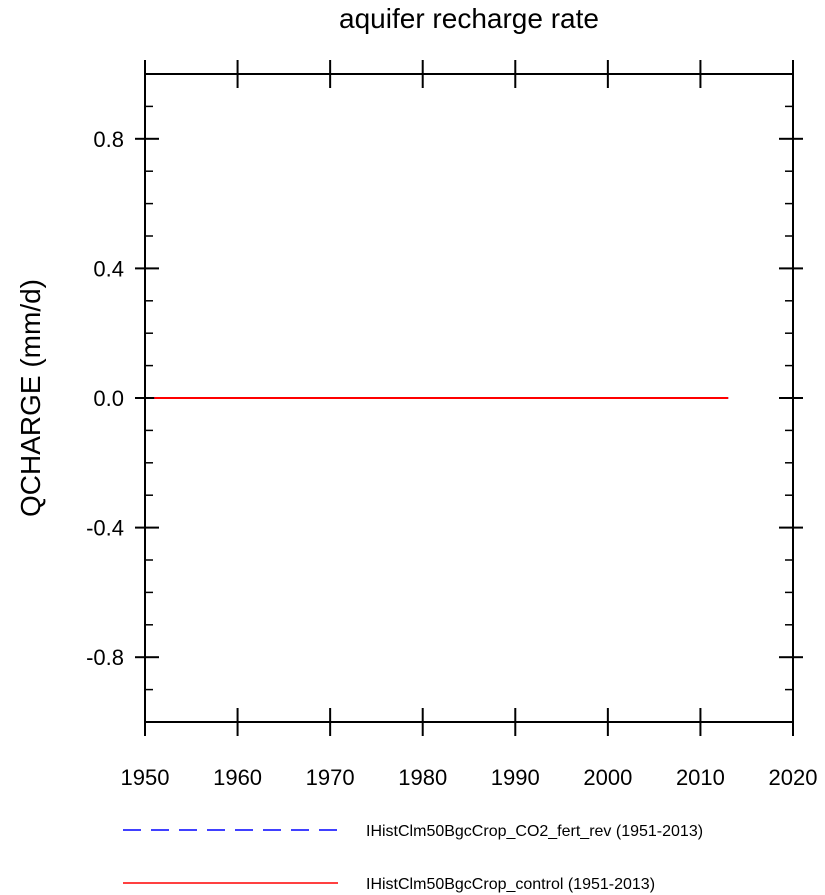  I want to click on y-axis-label: QCHARGE (mm/d), so click(30, 398).